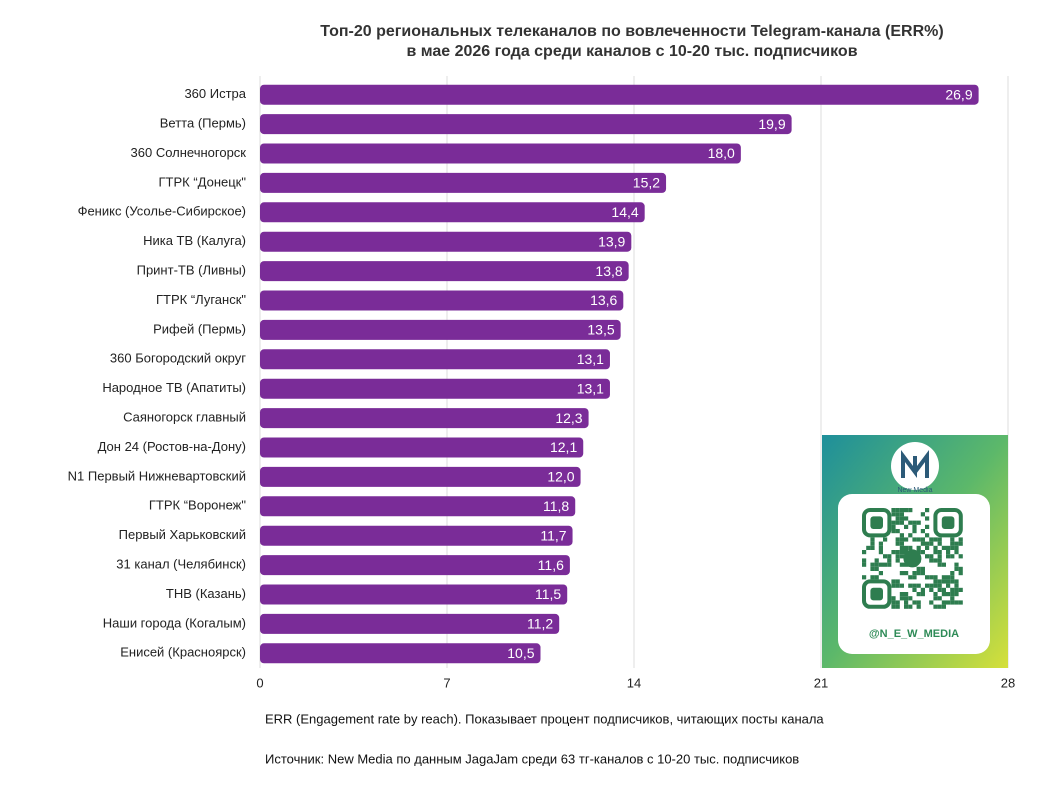 The image size is (1058, 805). Describe the element at coordinates (157, 475) in the screenshot. I see `y-tick-label: N1 Первый Нижневартовский` at that location.